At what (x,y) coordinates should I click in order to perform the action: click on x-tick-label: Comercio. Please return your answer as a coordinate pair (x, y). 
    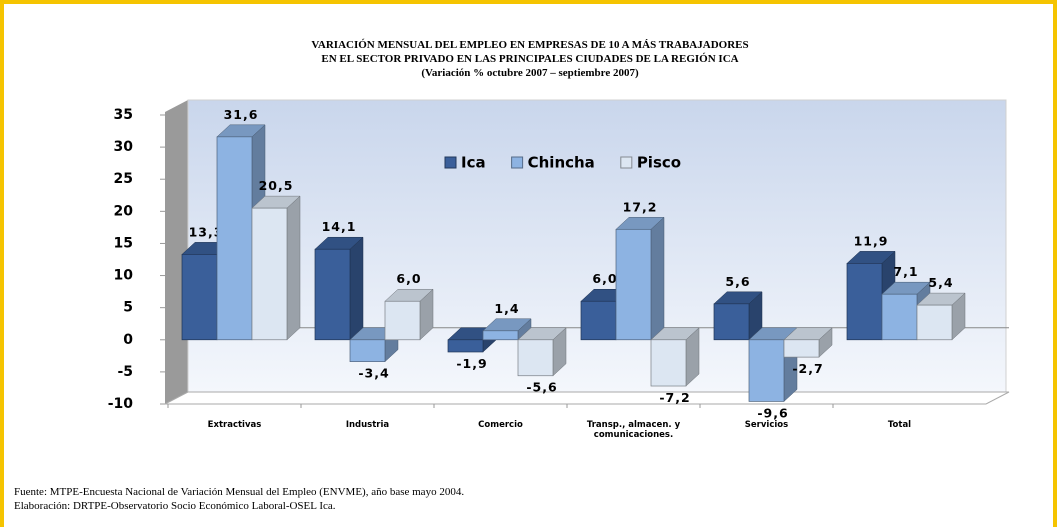
    Looking at the image, I should click on (500, 425).